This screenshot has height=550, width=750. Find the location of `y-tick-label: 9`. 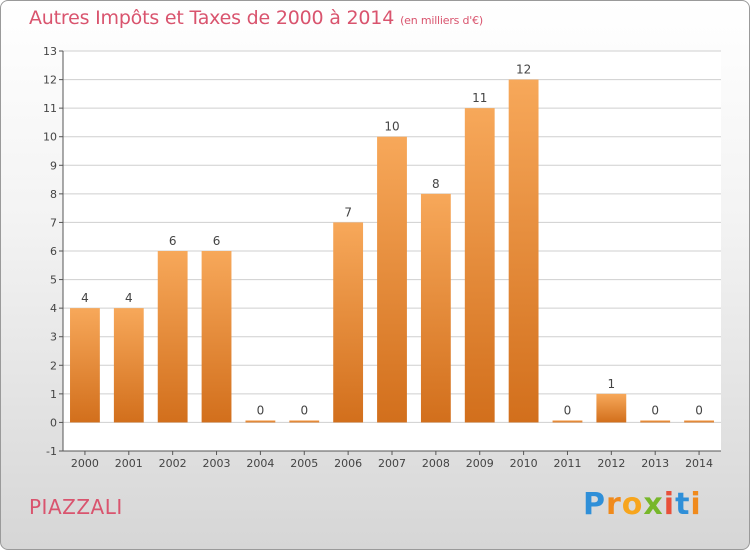

y-tick-label: 9 is located at coordinates (53, 165).